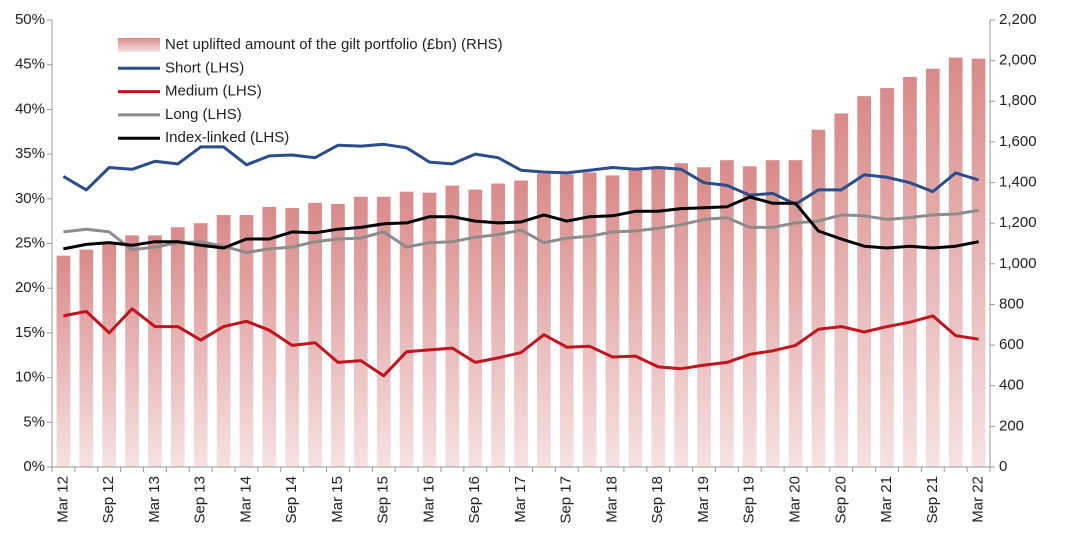  What do you see at coordinates (1018, 100) in the screenshot?
I see `y2-tick-label: 1,800` at bounding box center [1018, 100].